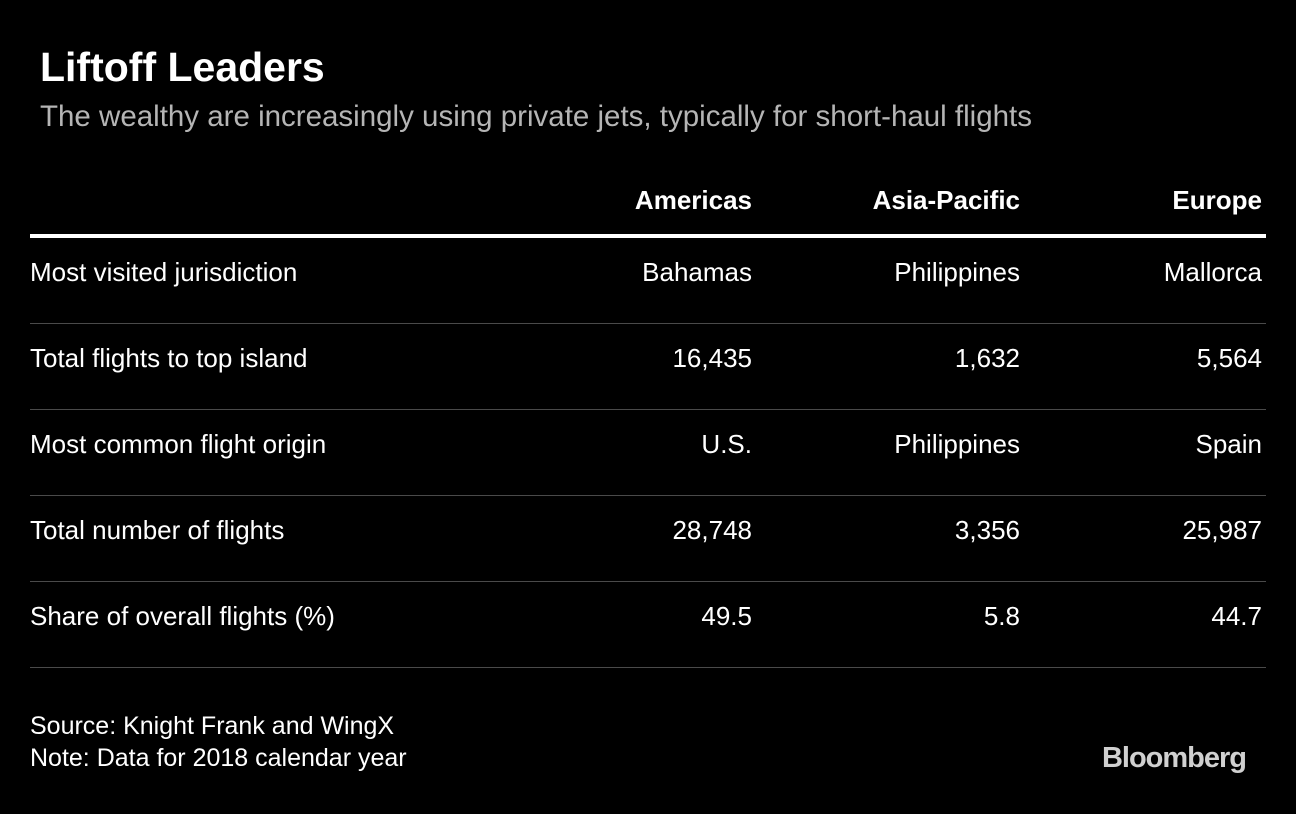  What do you see at coordinates (157, 530) in the screenshot?
I see `row-label: Total number of flights` at bounding box center [157, 530].